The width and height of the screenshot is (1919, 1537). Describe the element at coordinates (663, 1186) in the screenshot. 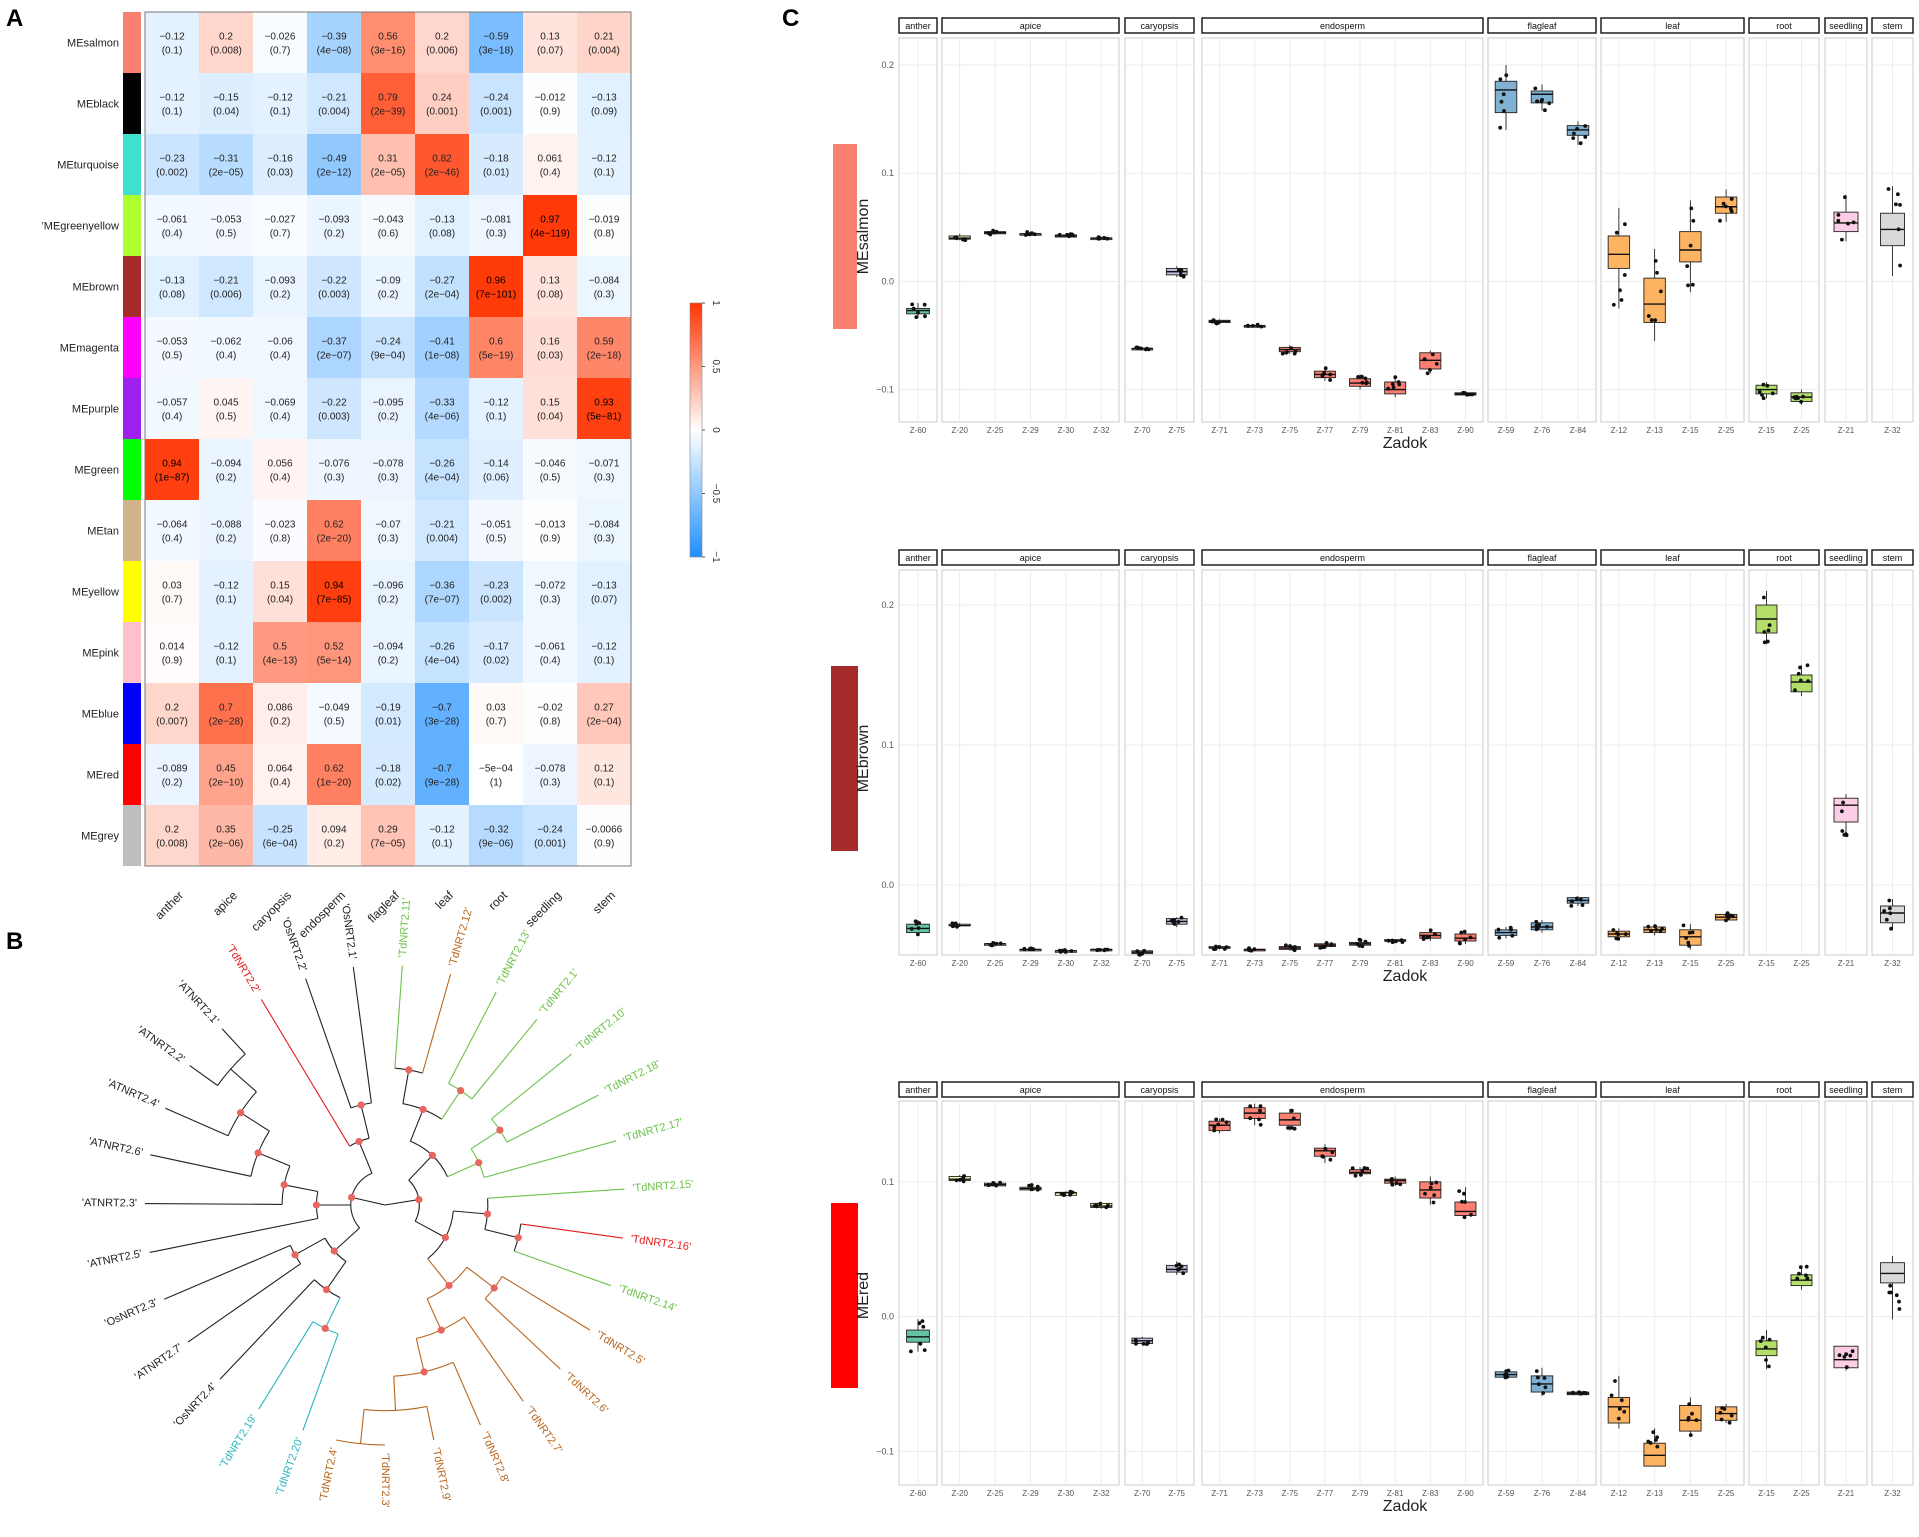

I see `leaf-label-TdNRT2.15: 'TdNRT2.15'` at that location.